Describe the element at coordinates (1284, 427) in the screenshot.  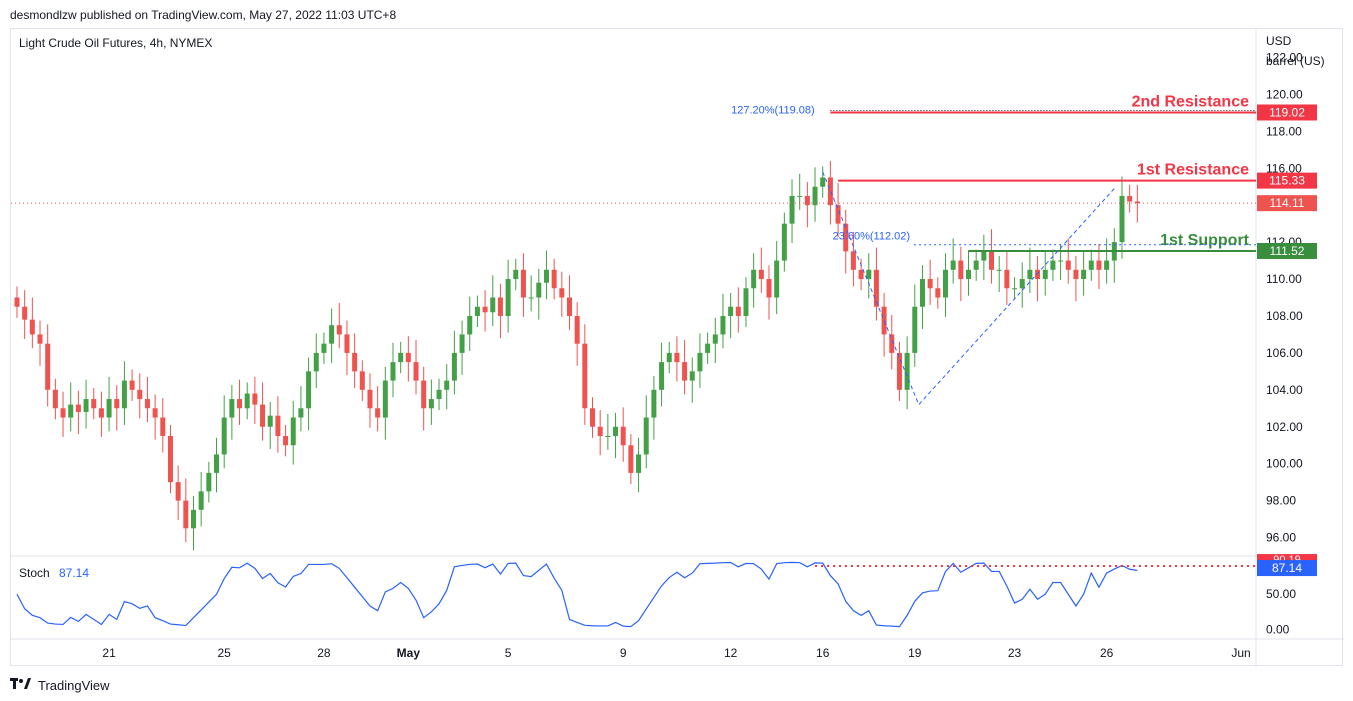
I see `y-tick-label: 102.00` at that location.